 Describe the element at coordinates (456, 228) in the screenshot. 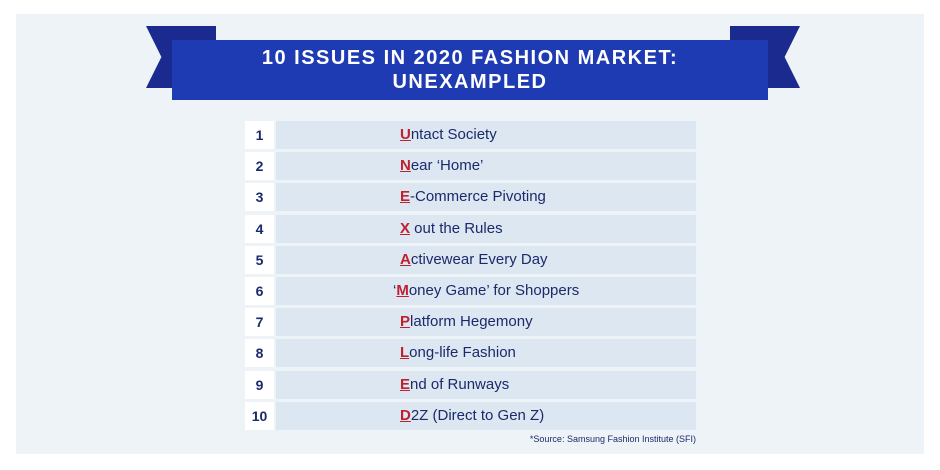

I see `issue-text: out the Rules` at that location.